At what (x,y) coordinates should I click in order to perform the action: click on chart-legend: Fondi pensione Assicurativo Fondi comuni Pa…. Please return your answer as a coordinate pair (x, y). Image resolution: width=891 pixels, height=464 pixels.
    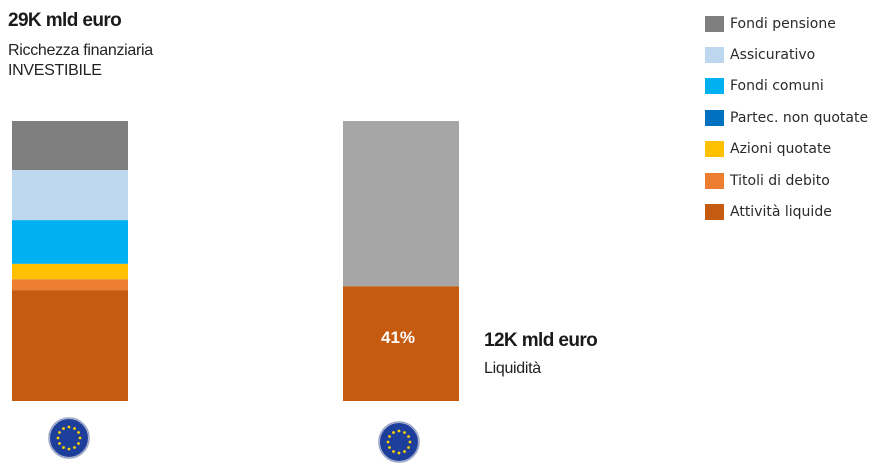
    Looking at the image, I should click on (786, 118).